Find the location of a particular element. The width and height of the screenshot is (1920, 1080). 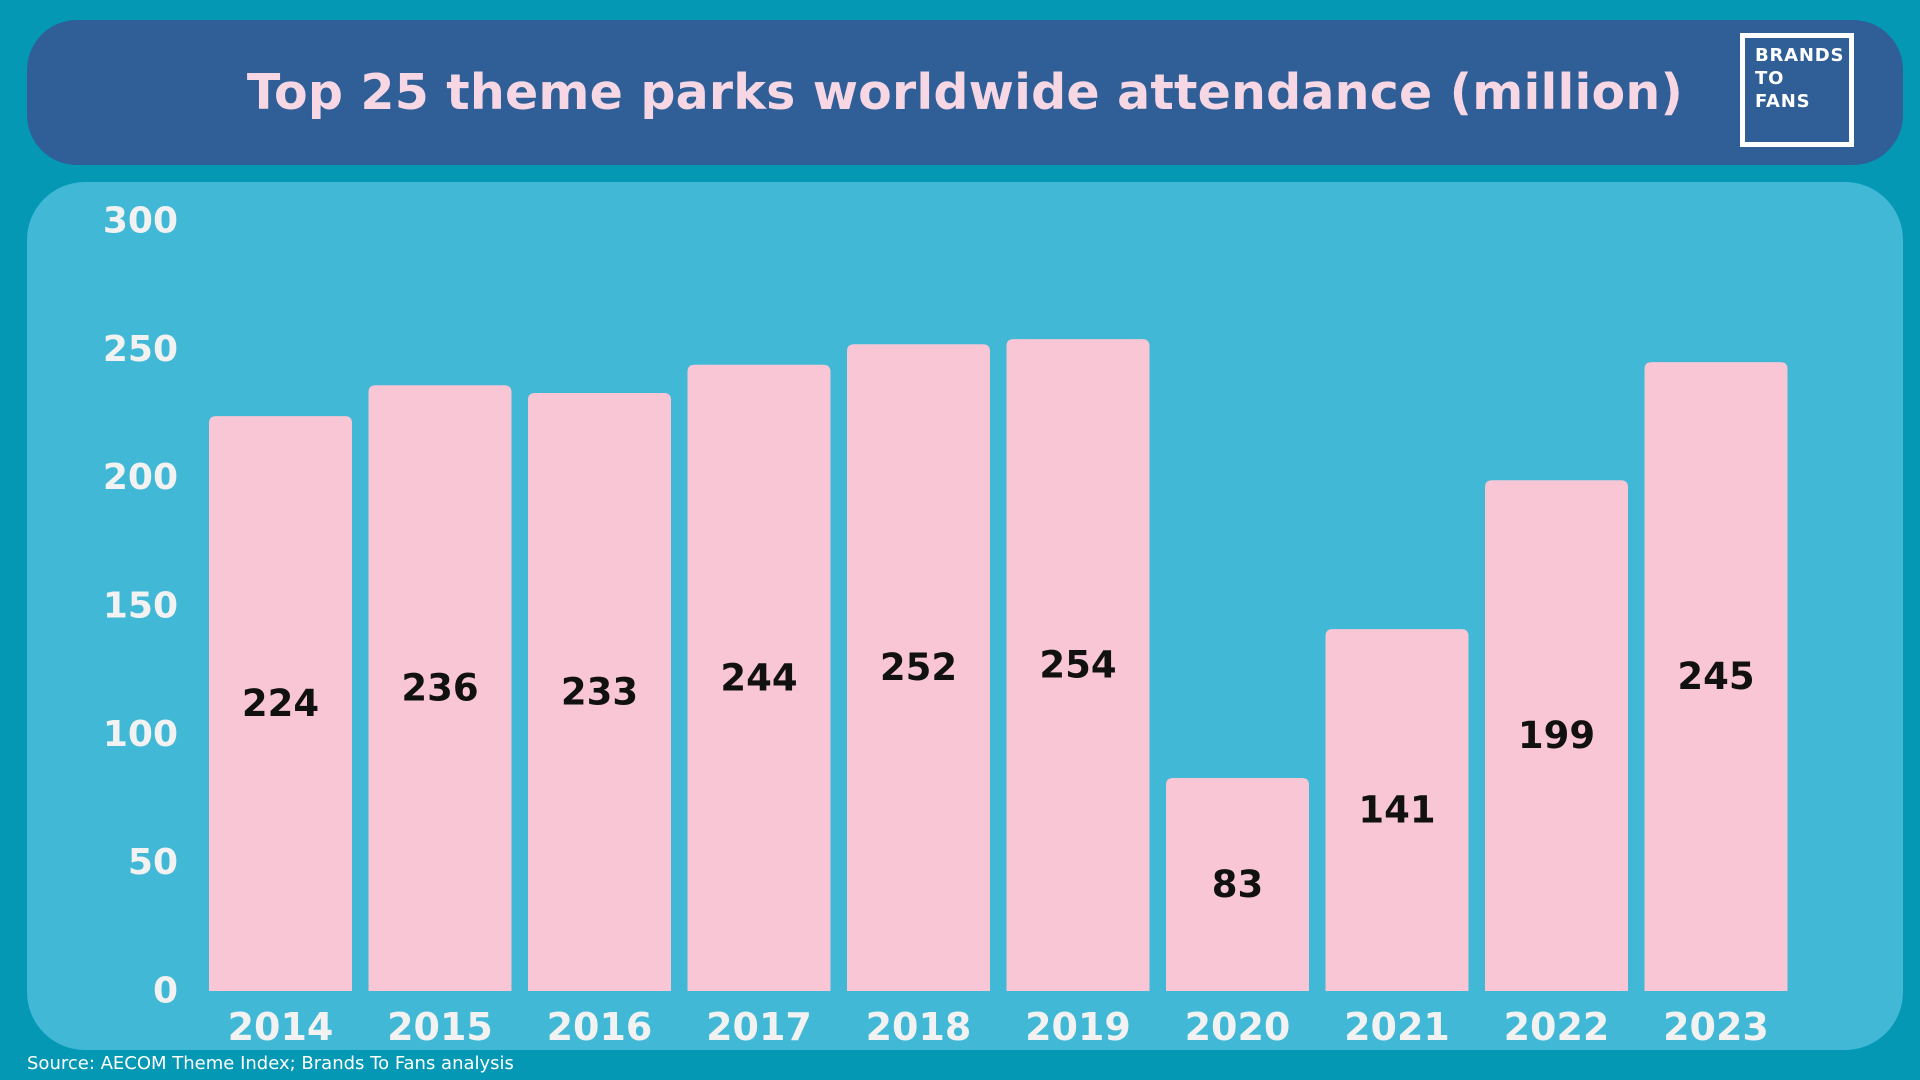

bar-2019 is located at coordinates (1078, 665).